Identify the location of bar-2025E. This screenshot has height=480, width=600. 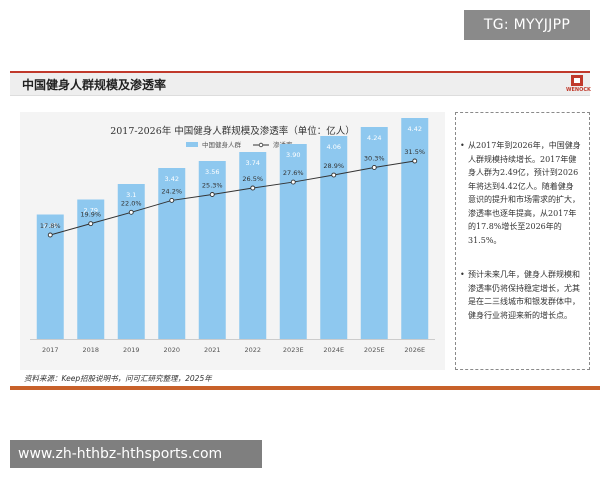
(374, 233).